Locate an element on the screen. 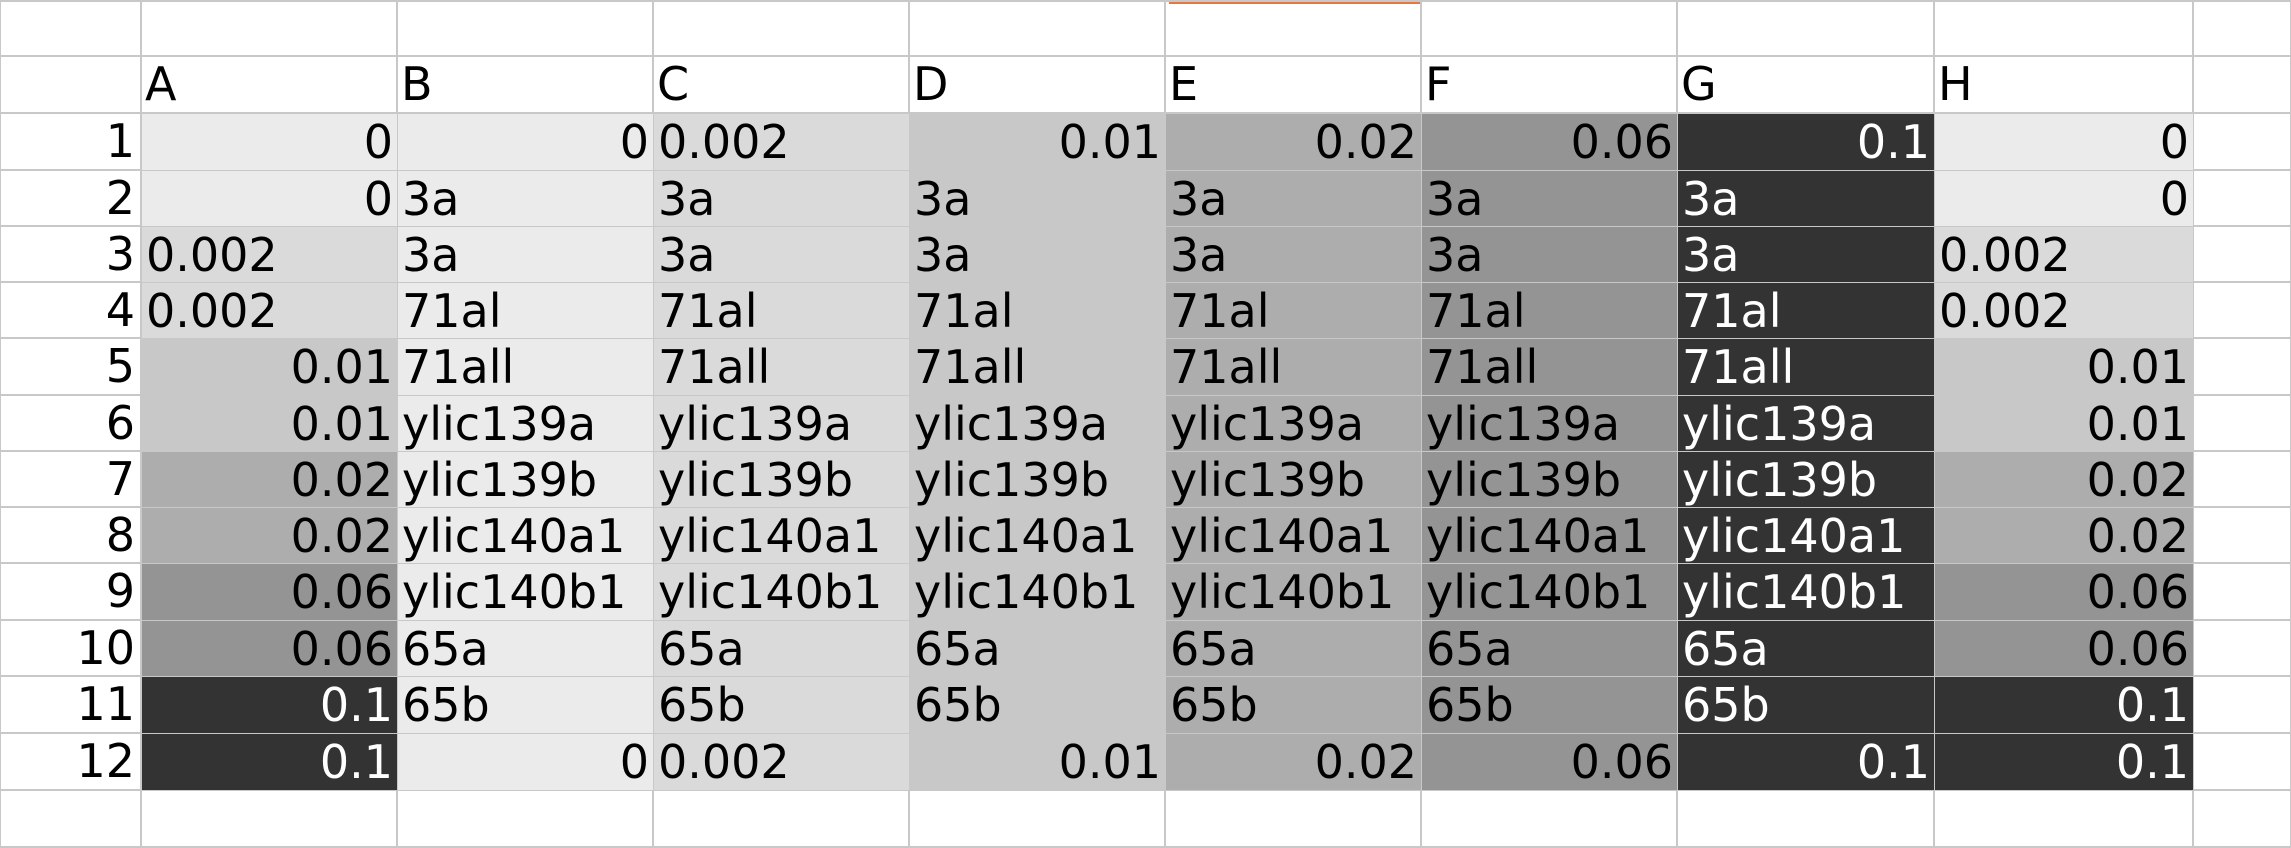  cell-e2: 3a is located at coordinates (1293, 198).